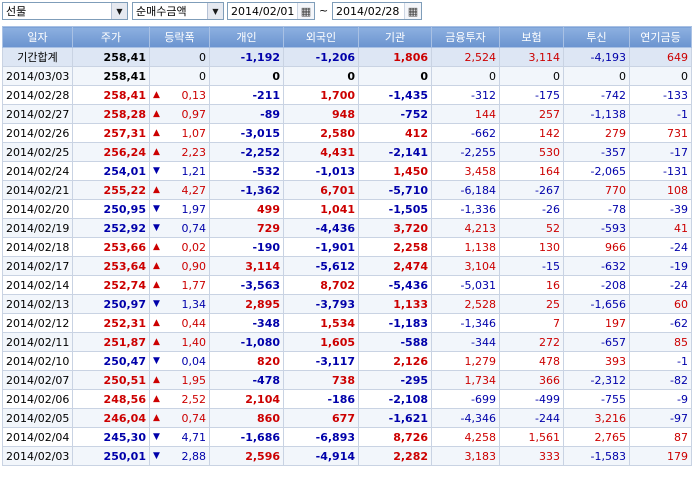  What do you see at coordinates (178, 11) in the screenshot?
I see `type-select: 순매수금액 ▼` at bounding box center [178, 11].